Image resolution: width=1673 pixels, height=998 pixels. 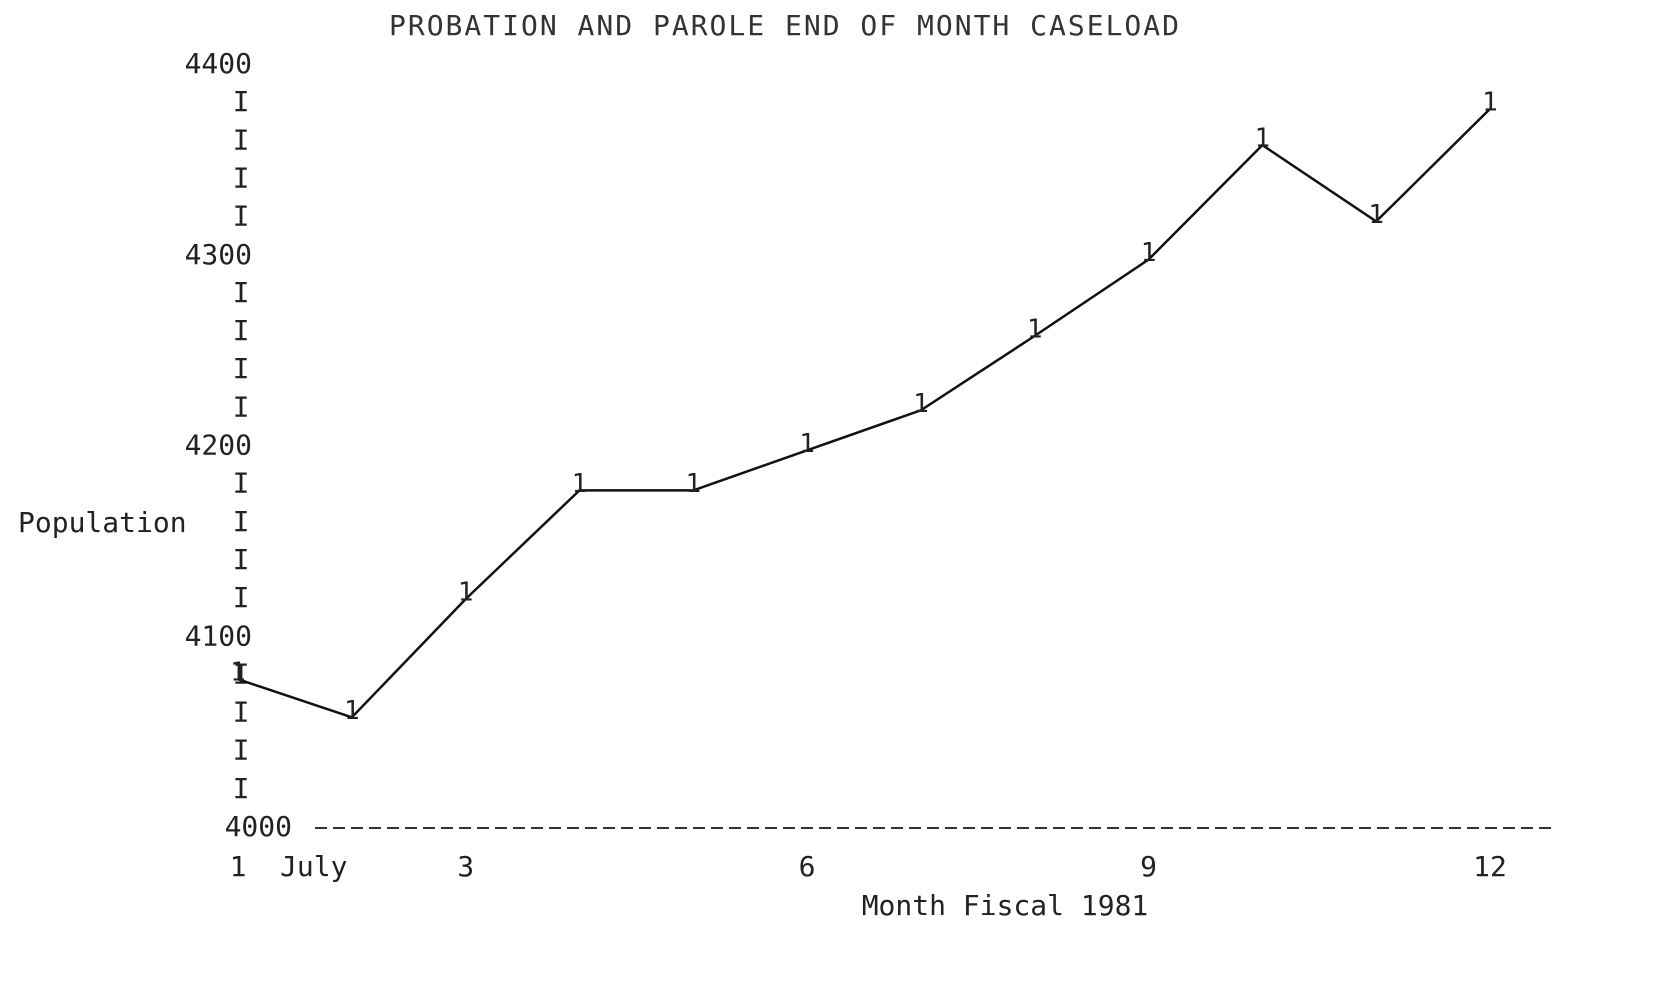 What do you see at coordinates (1148, 866) in the screenshot?
I see `x-tick-label: 9` at bounding box center [1148, 866].